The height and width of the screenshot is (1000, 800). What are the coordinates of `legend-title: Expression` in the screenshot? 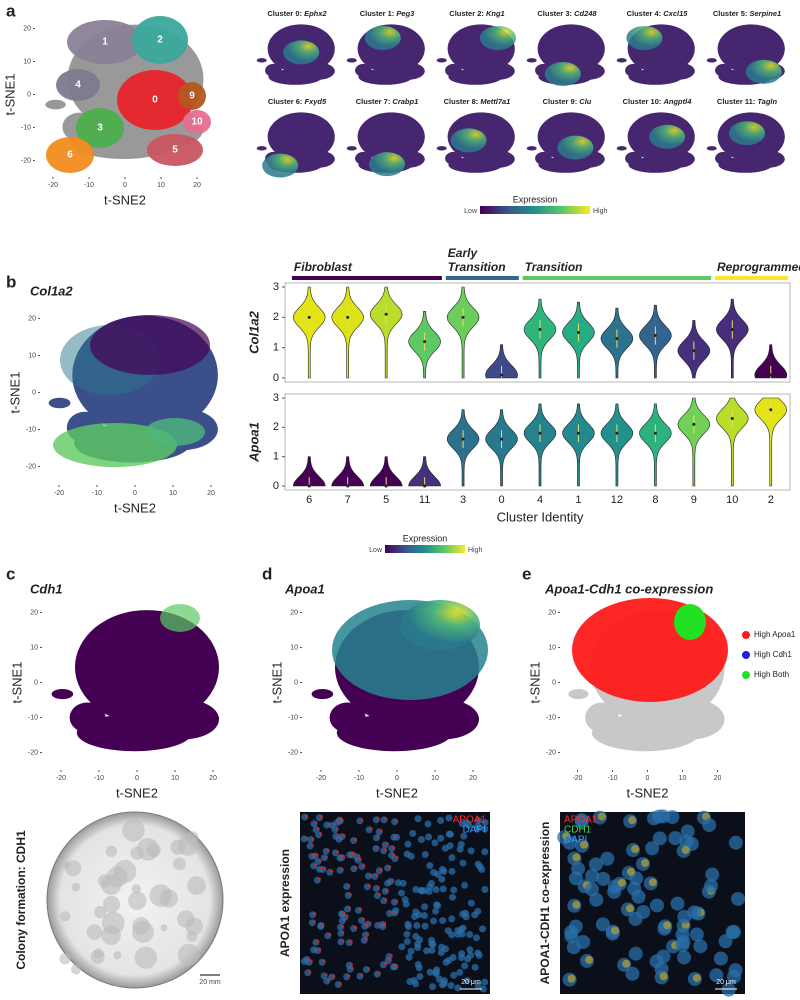 It's located at (535, 199).